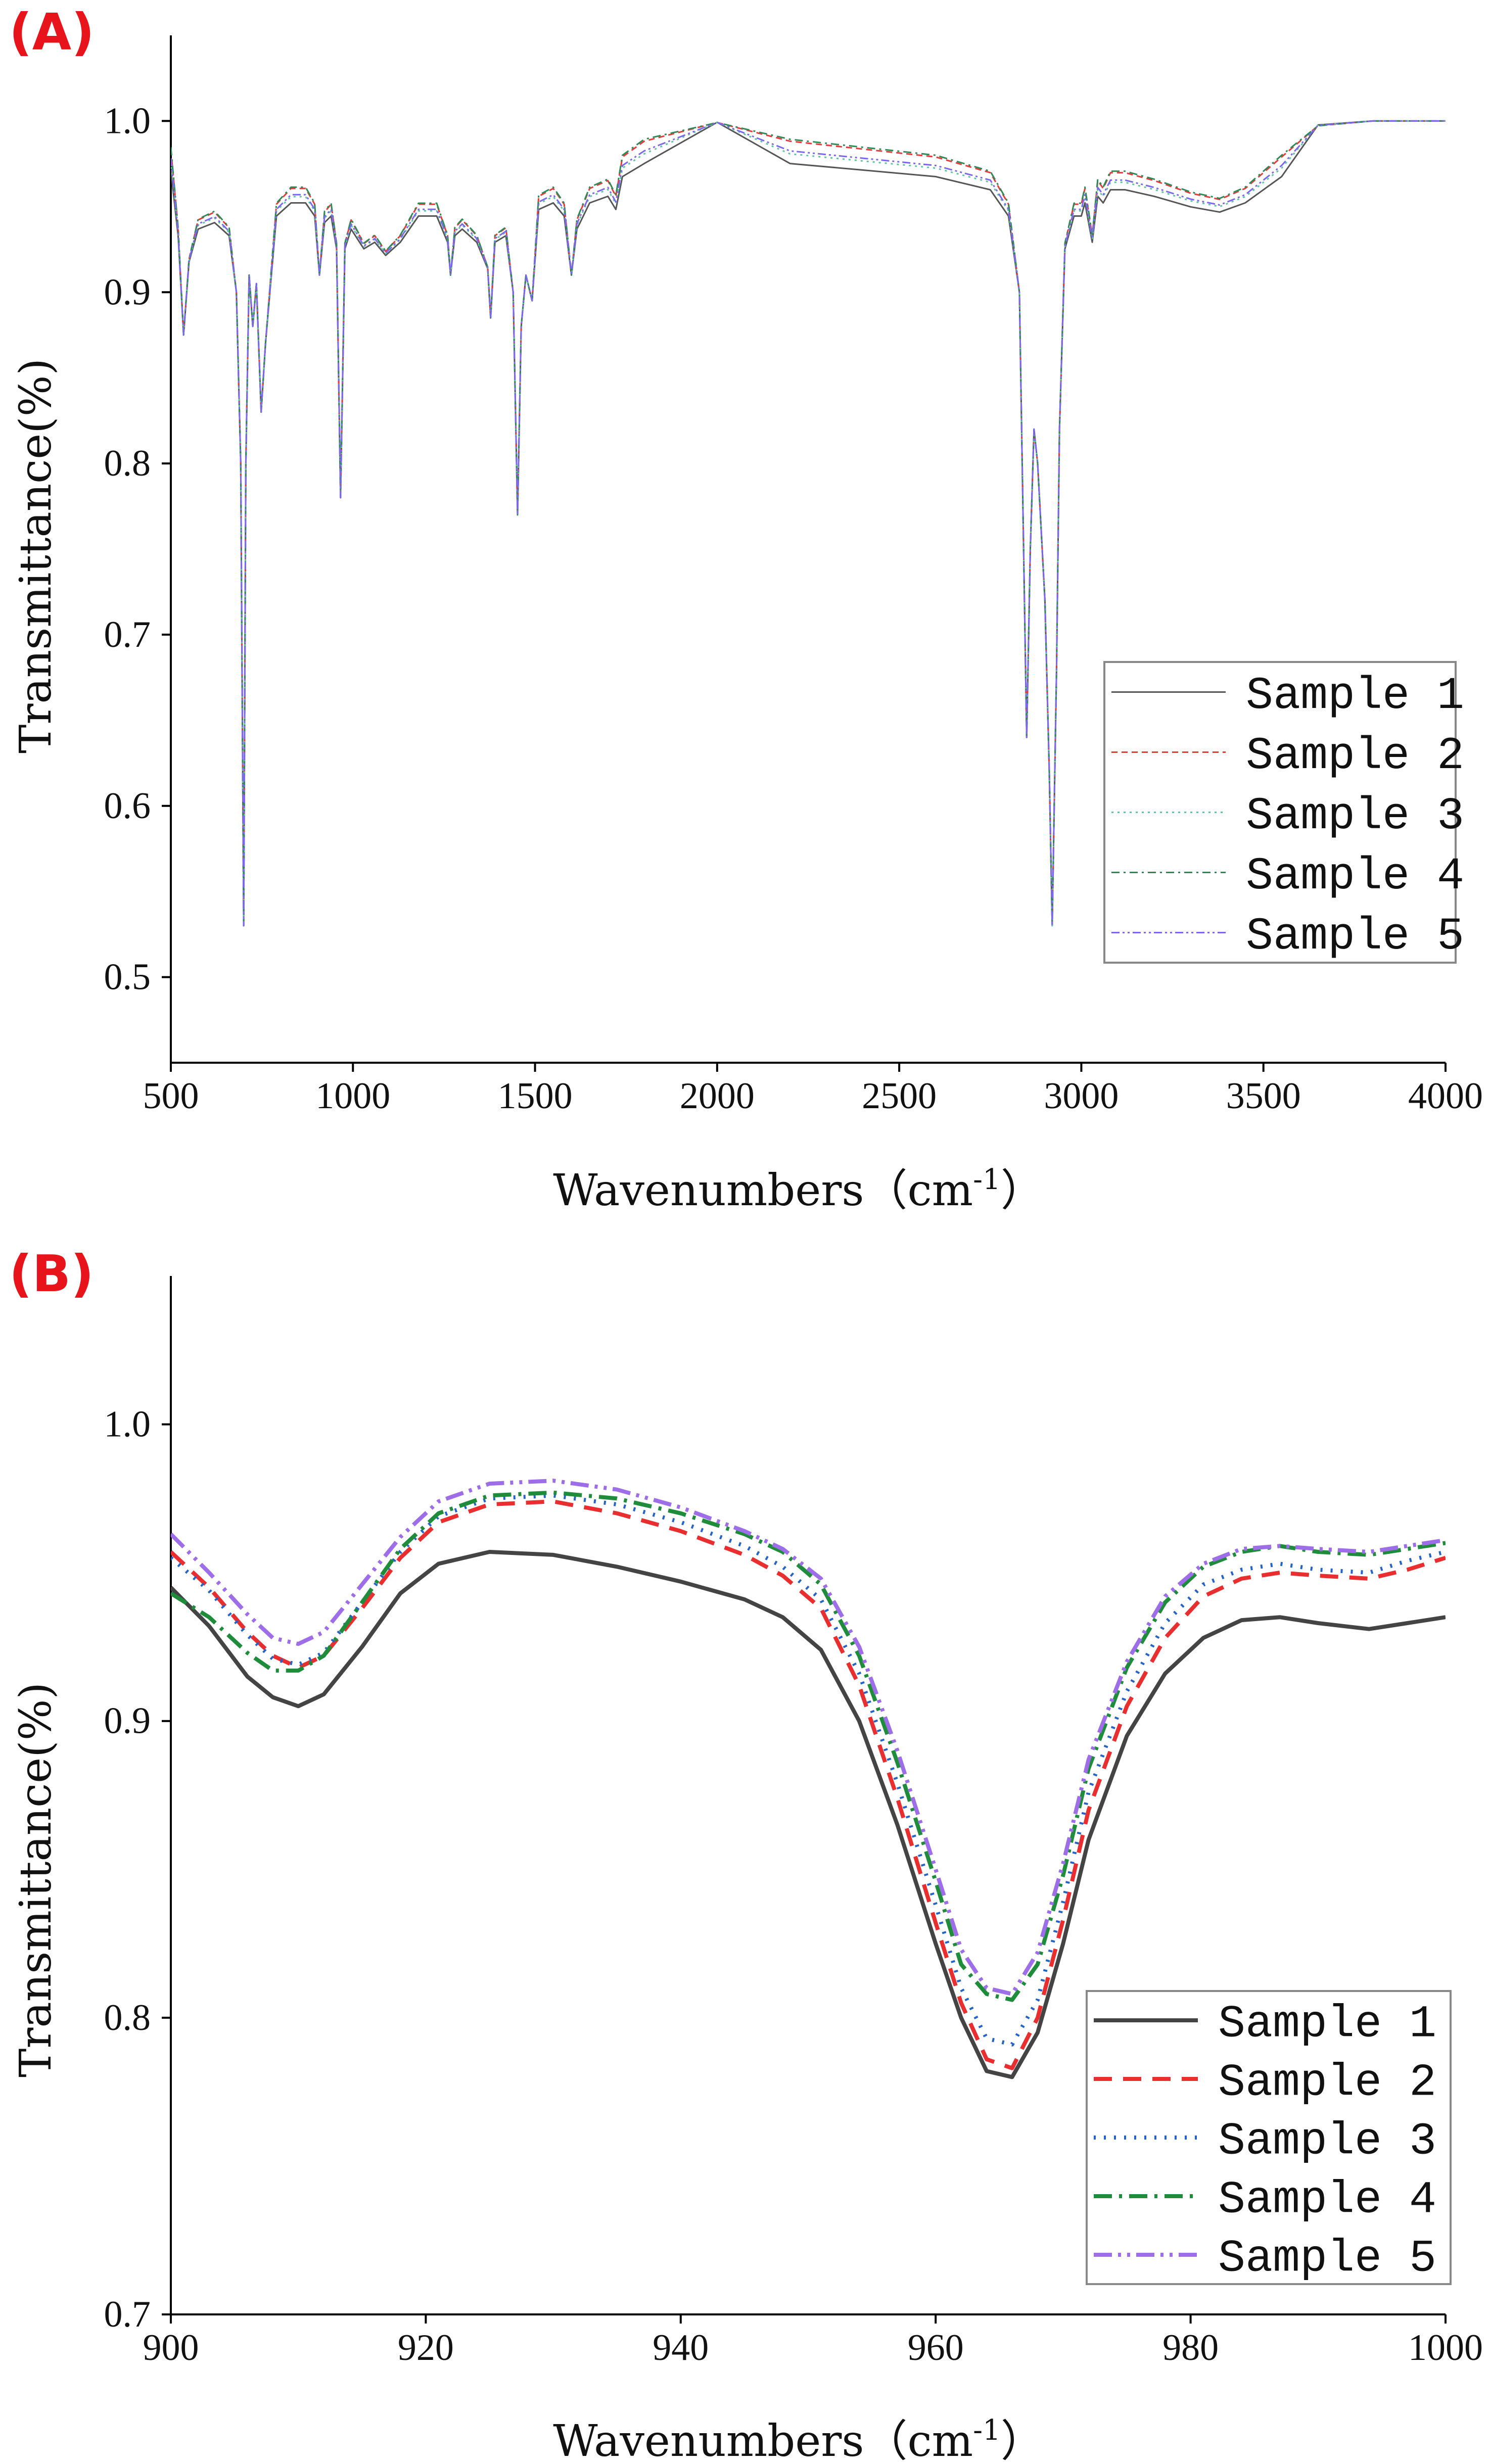  Describe the element at coordinates (171, 2347) in the screenshot. I see `x-tick-label: 900` at that location.